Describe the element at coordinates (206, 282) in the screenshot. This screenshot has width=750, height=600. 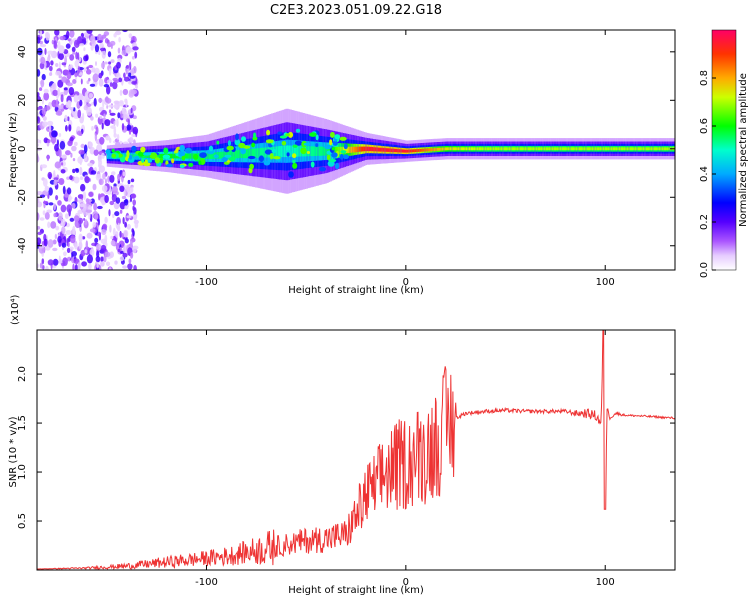
I see `x-tick-label: -100` at that location.